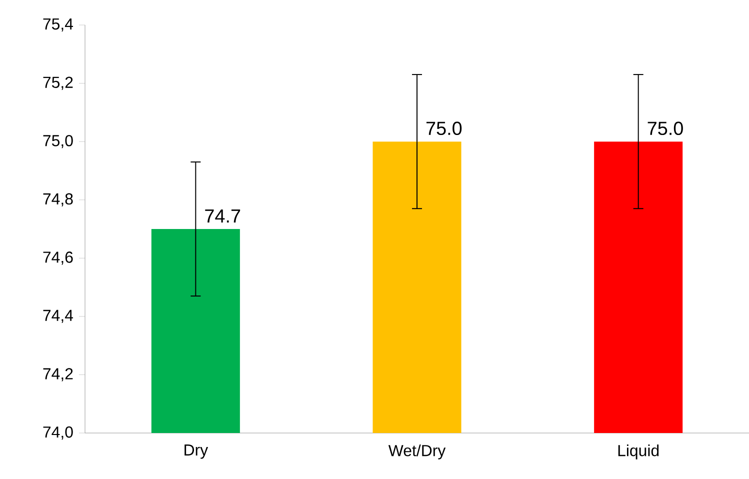  I want to click on x-tick-label: Wet/Dry, so click(417, 452).